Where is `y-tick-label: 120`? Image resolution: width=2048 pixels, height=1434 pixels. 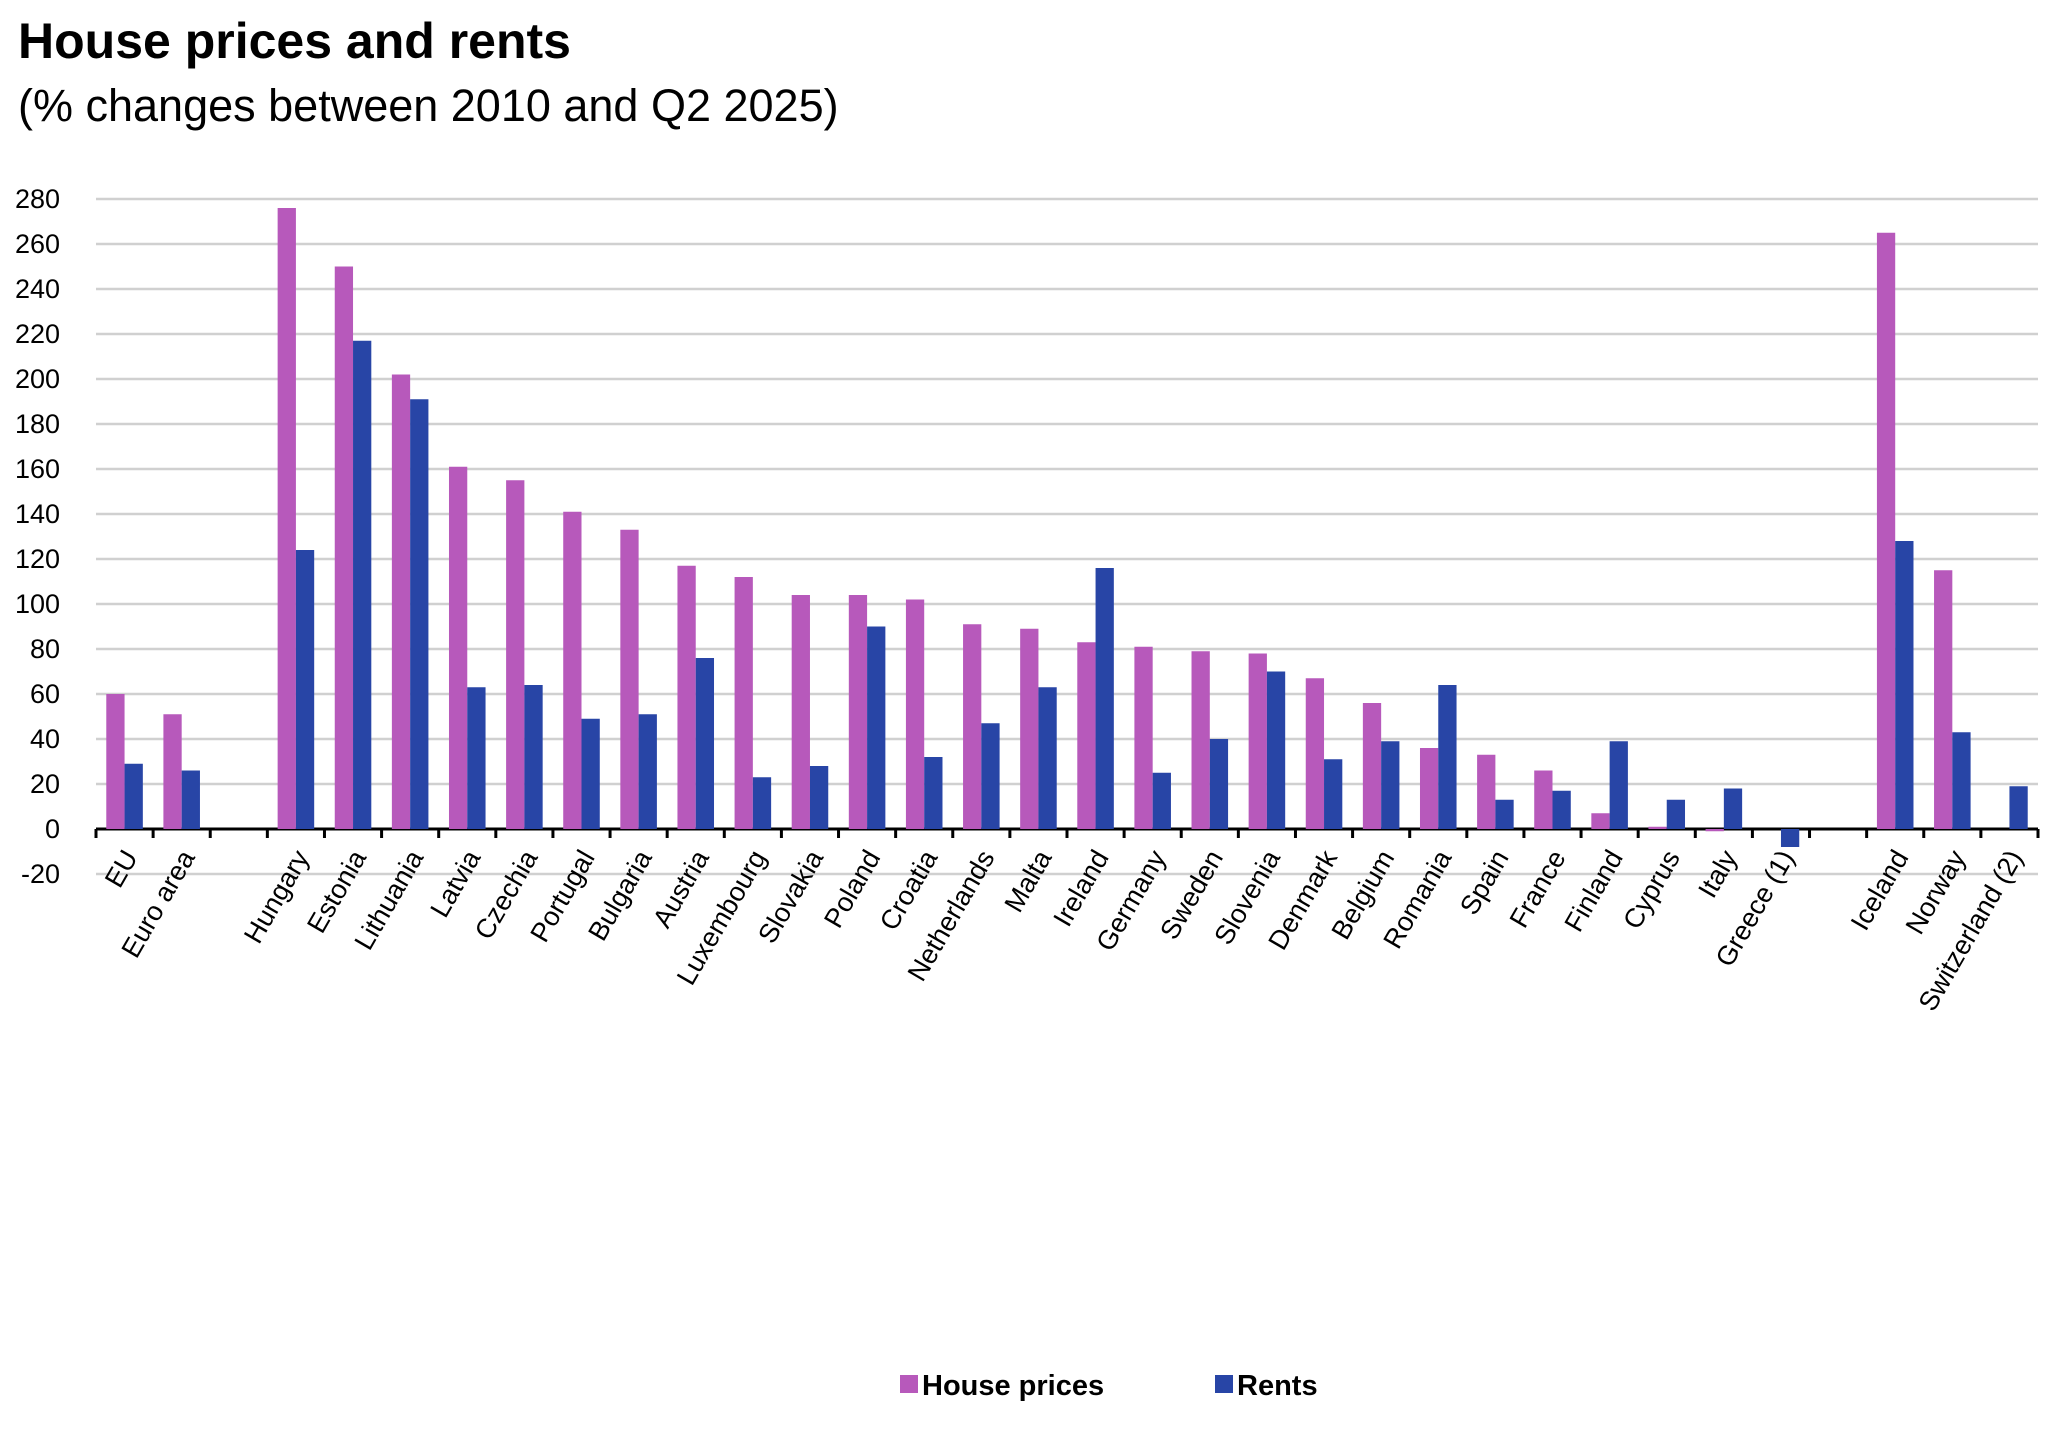
y-tick-label: 120 is located at coordinates (37, 559).